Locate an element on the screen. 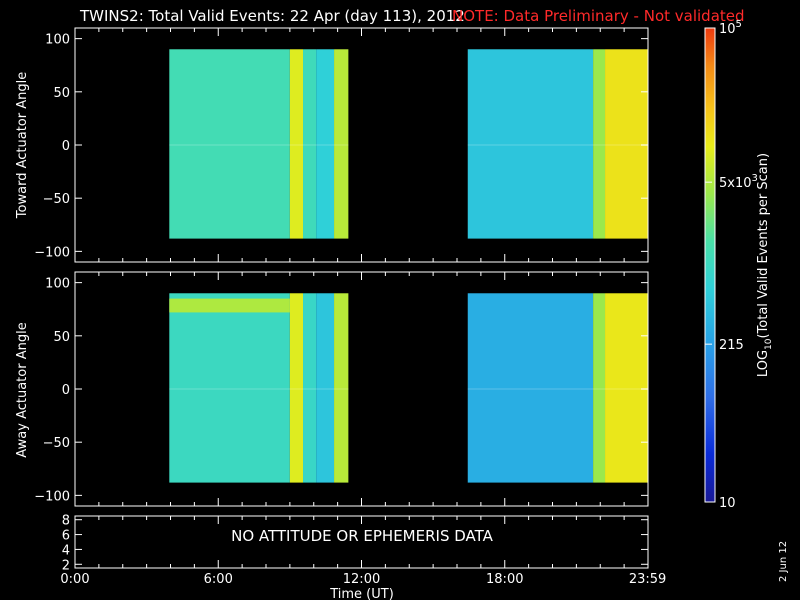  colorbar-label: LOG10(Total Valid Events per Scan) is located at coordinates (765, 265).